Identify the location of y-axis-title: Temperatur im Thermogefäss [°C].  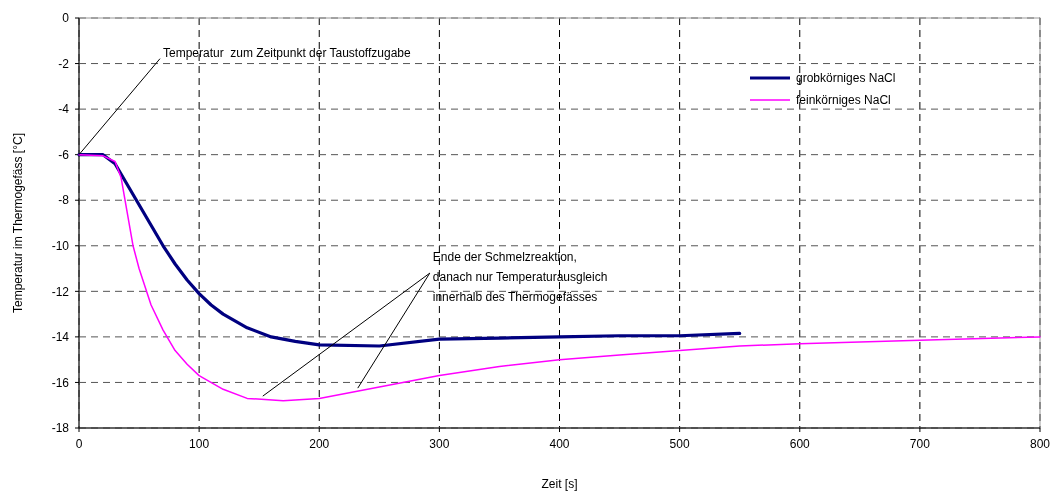
(18, 223).